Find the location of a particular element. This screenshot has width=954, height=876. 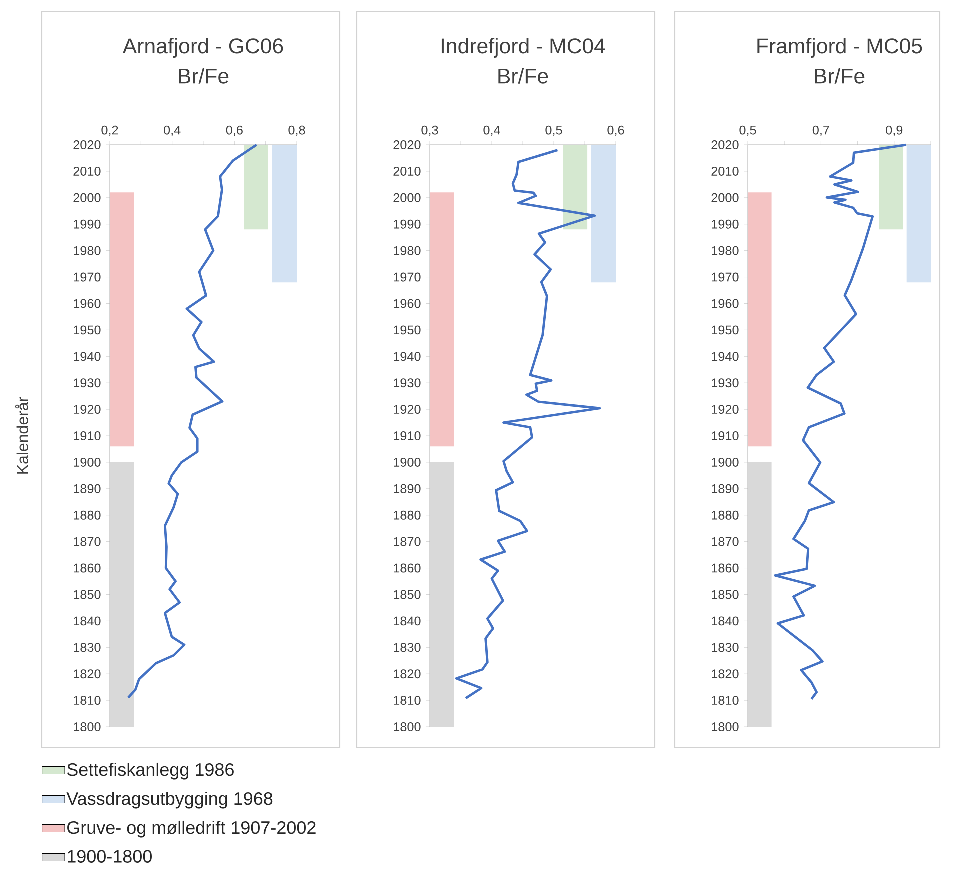

chart-title: Arnafjord - GC06 is located at coordinates (203, 48).